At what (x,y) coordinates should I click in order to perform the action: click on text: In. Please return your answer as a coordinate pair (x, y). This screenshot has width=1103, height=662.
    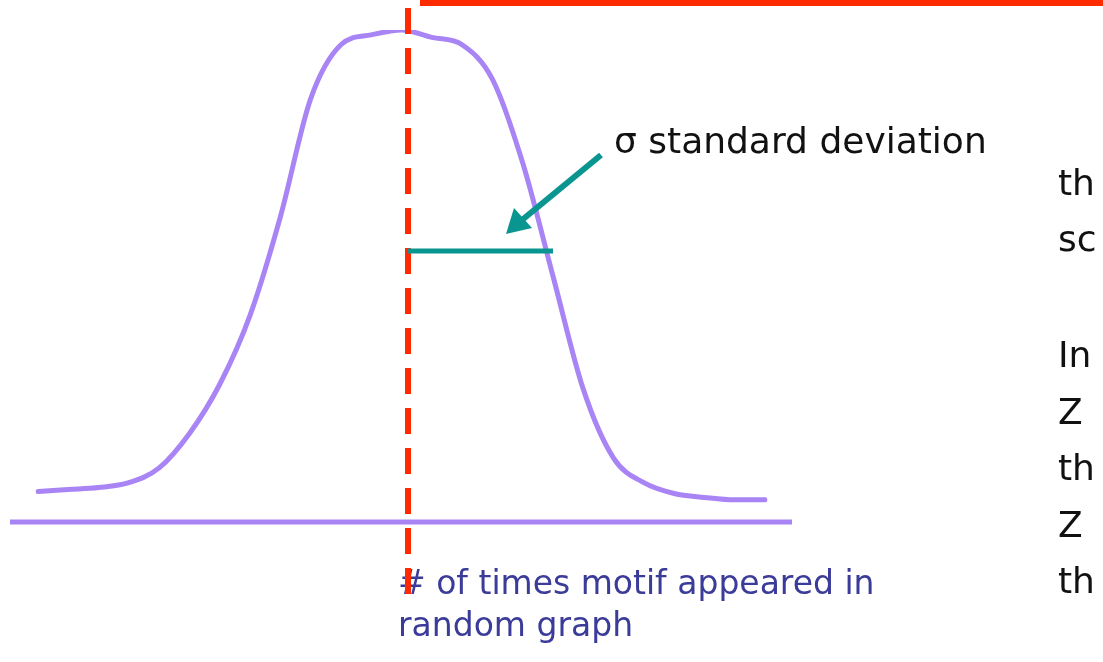
    Looking at the image, I should click on (1075, 355).